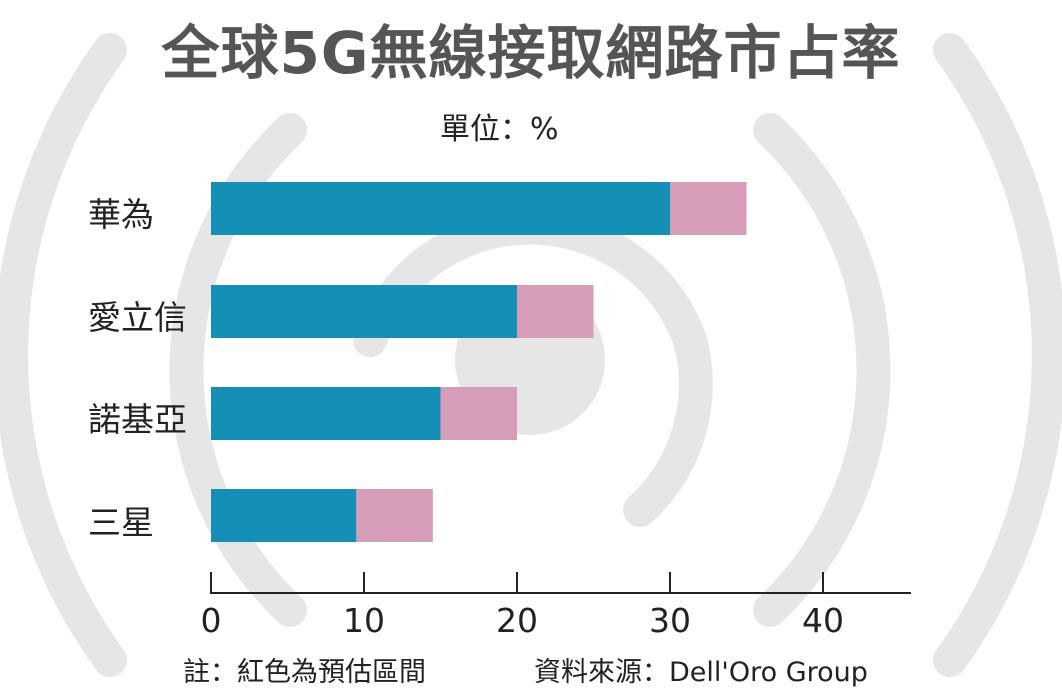 Image resolution: width=1062 pixels, height=692 pixels. What do you see at coordinates (364, 620) in the screenshot?
I see `x-tick-label-10: 10` at bounding box center [364, 620].